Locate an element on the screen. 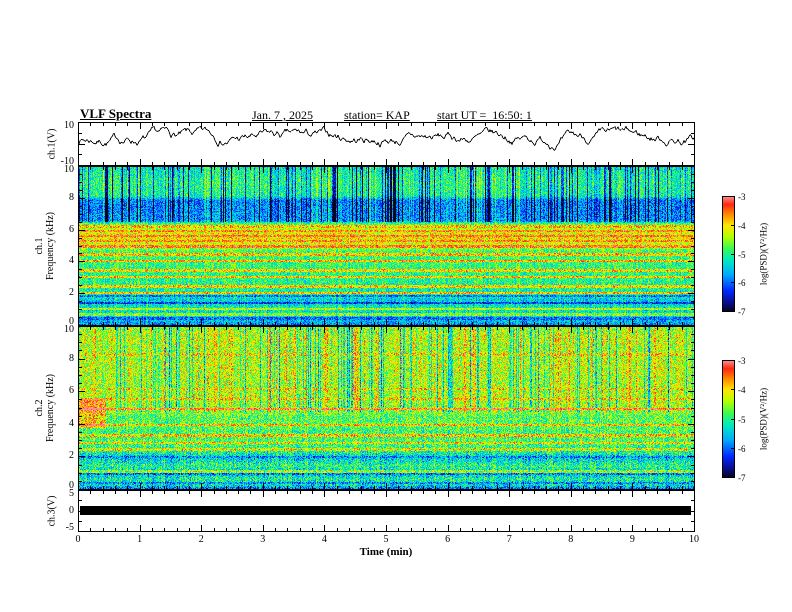  x-tick-label: 2 is located at coordinates (201, 539).